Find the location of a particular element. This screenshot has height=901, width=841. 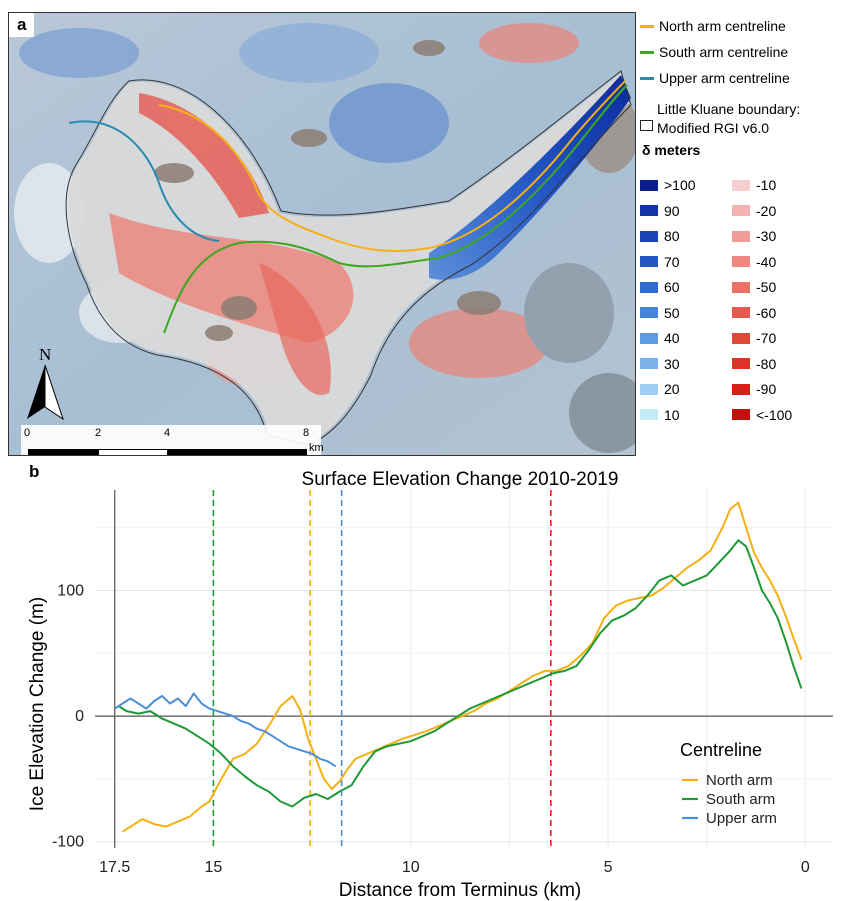

y-tick-label: -100 is located at coordinates (68, 842).